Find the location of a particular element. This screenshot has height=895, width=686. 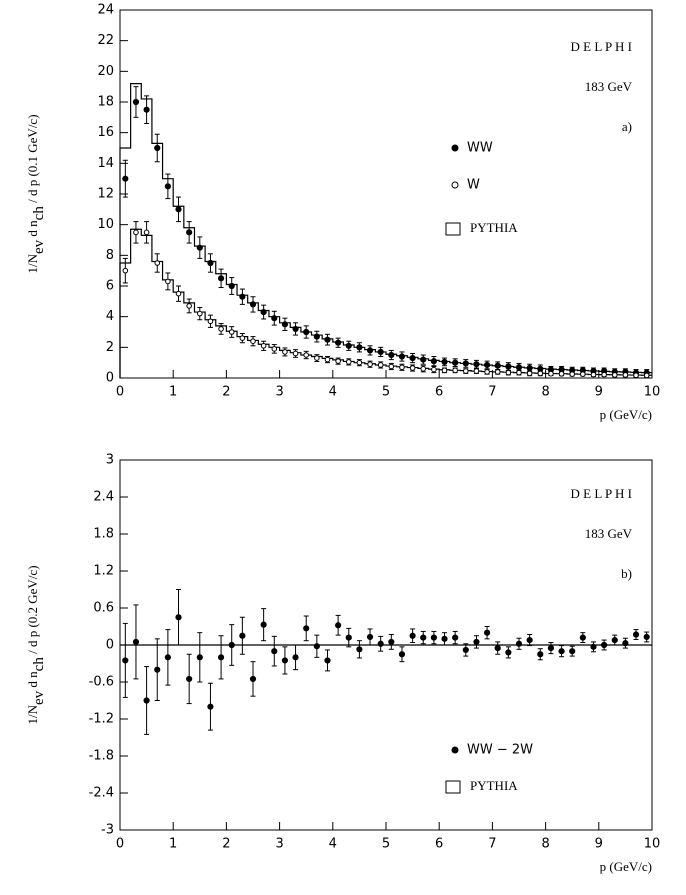

y-tick-label: 24 is located at coordinates (105, 10).